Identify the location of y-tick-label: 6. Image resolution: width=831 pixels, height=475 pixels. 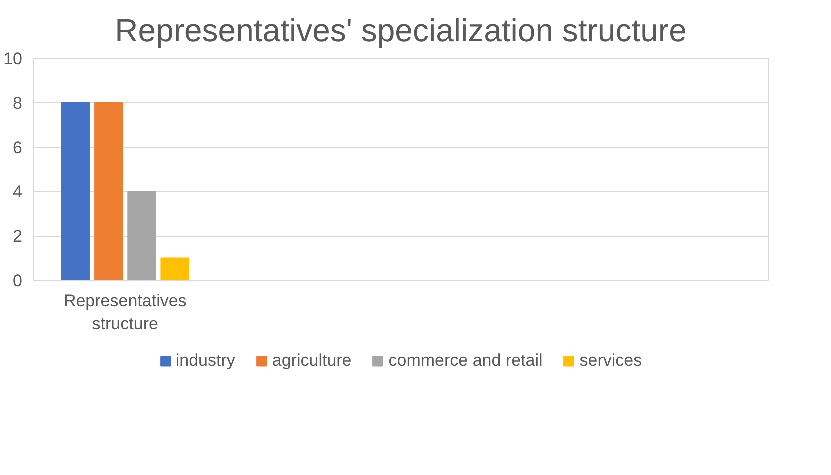
(18, 148).